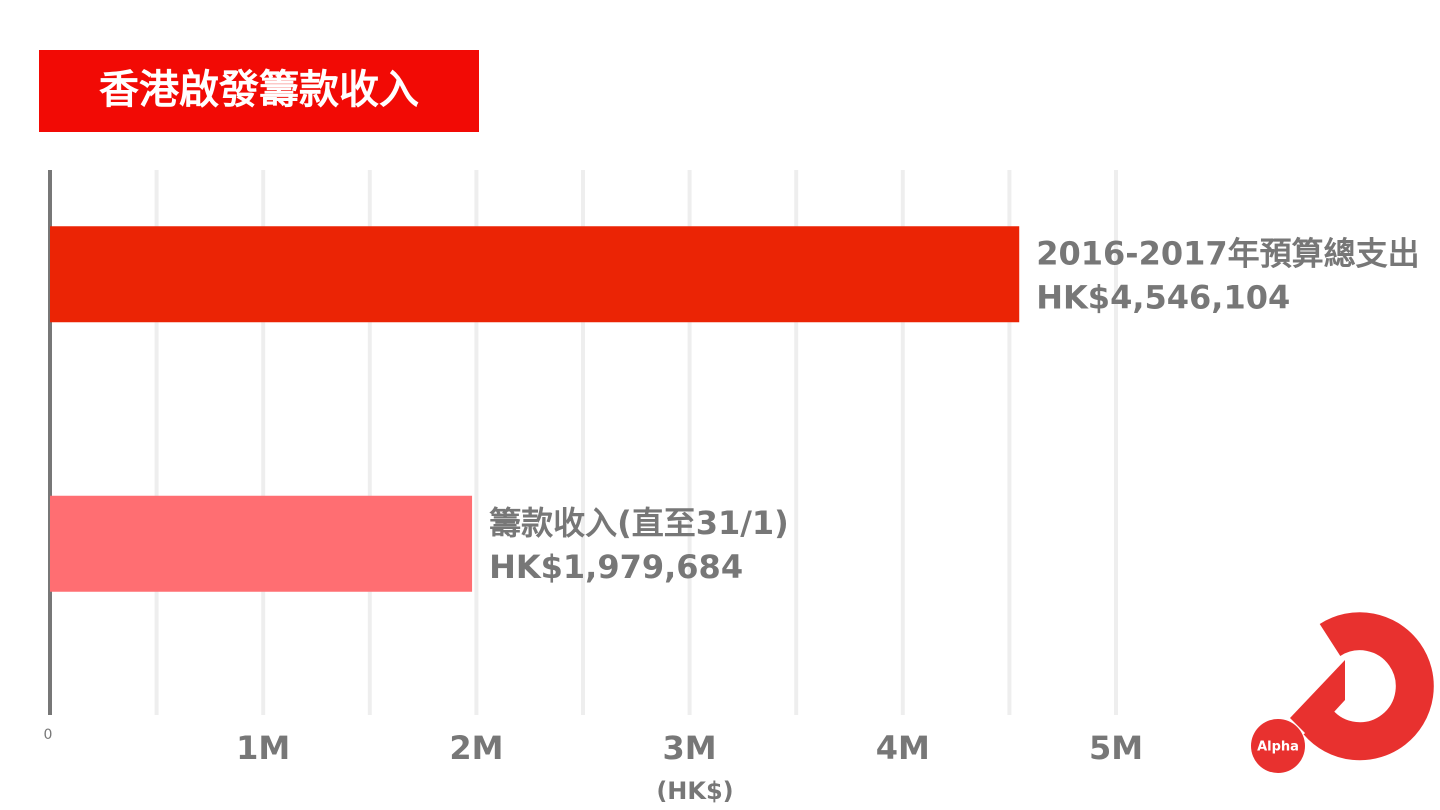  What do you see at coordinates (48, 735) in the screenshot?
I see `x-tick-label: 0` at bounding box center [48, 735].